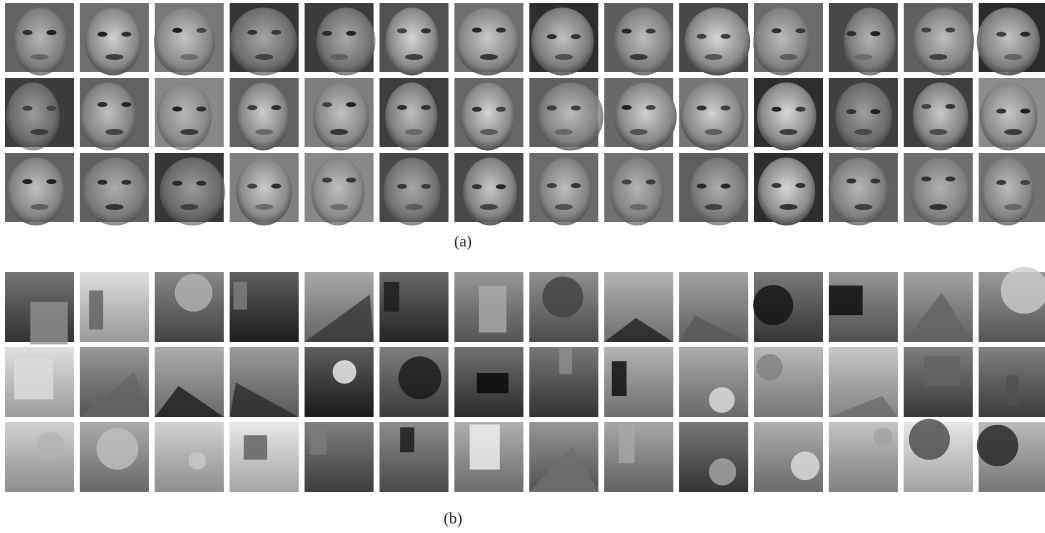  I want to click on scene-tone, so click(189, 457).